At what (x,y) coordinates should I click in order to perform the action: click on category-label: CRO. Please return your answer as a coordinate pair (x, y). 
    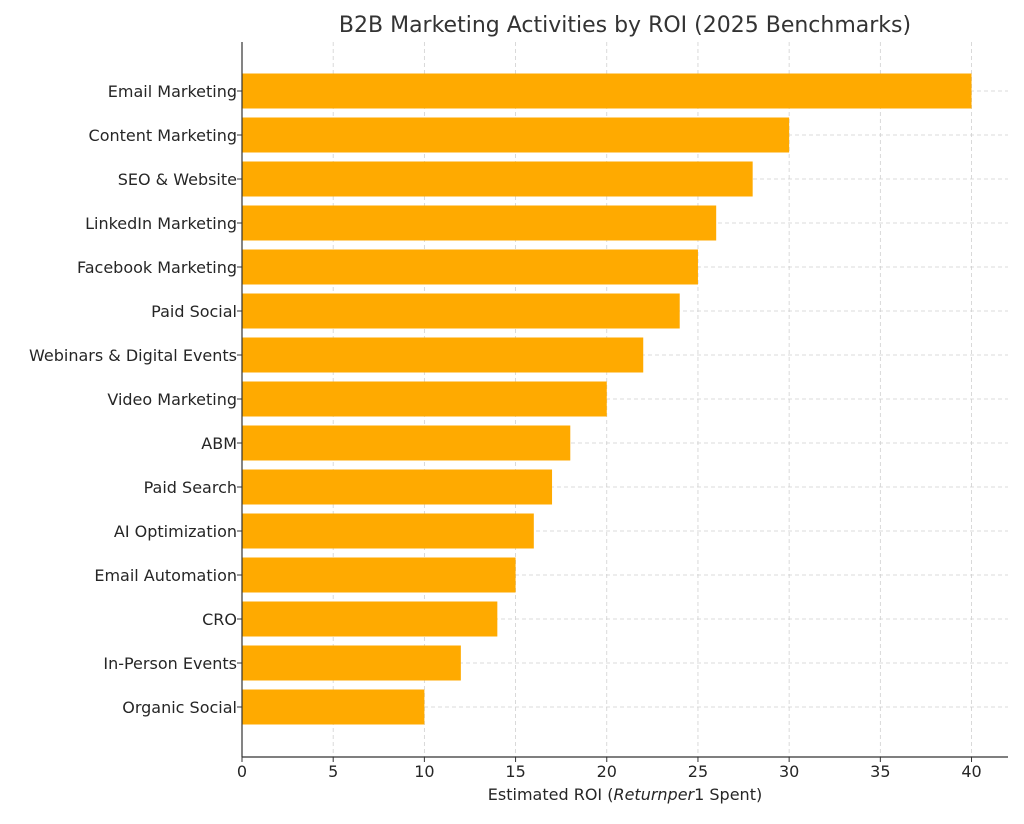
    Looking at the image, I should click on (219, 619).